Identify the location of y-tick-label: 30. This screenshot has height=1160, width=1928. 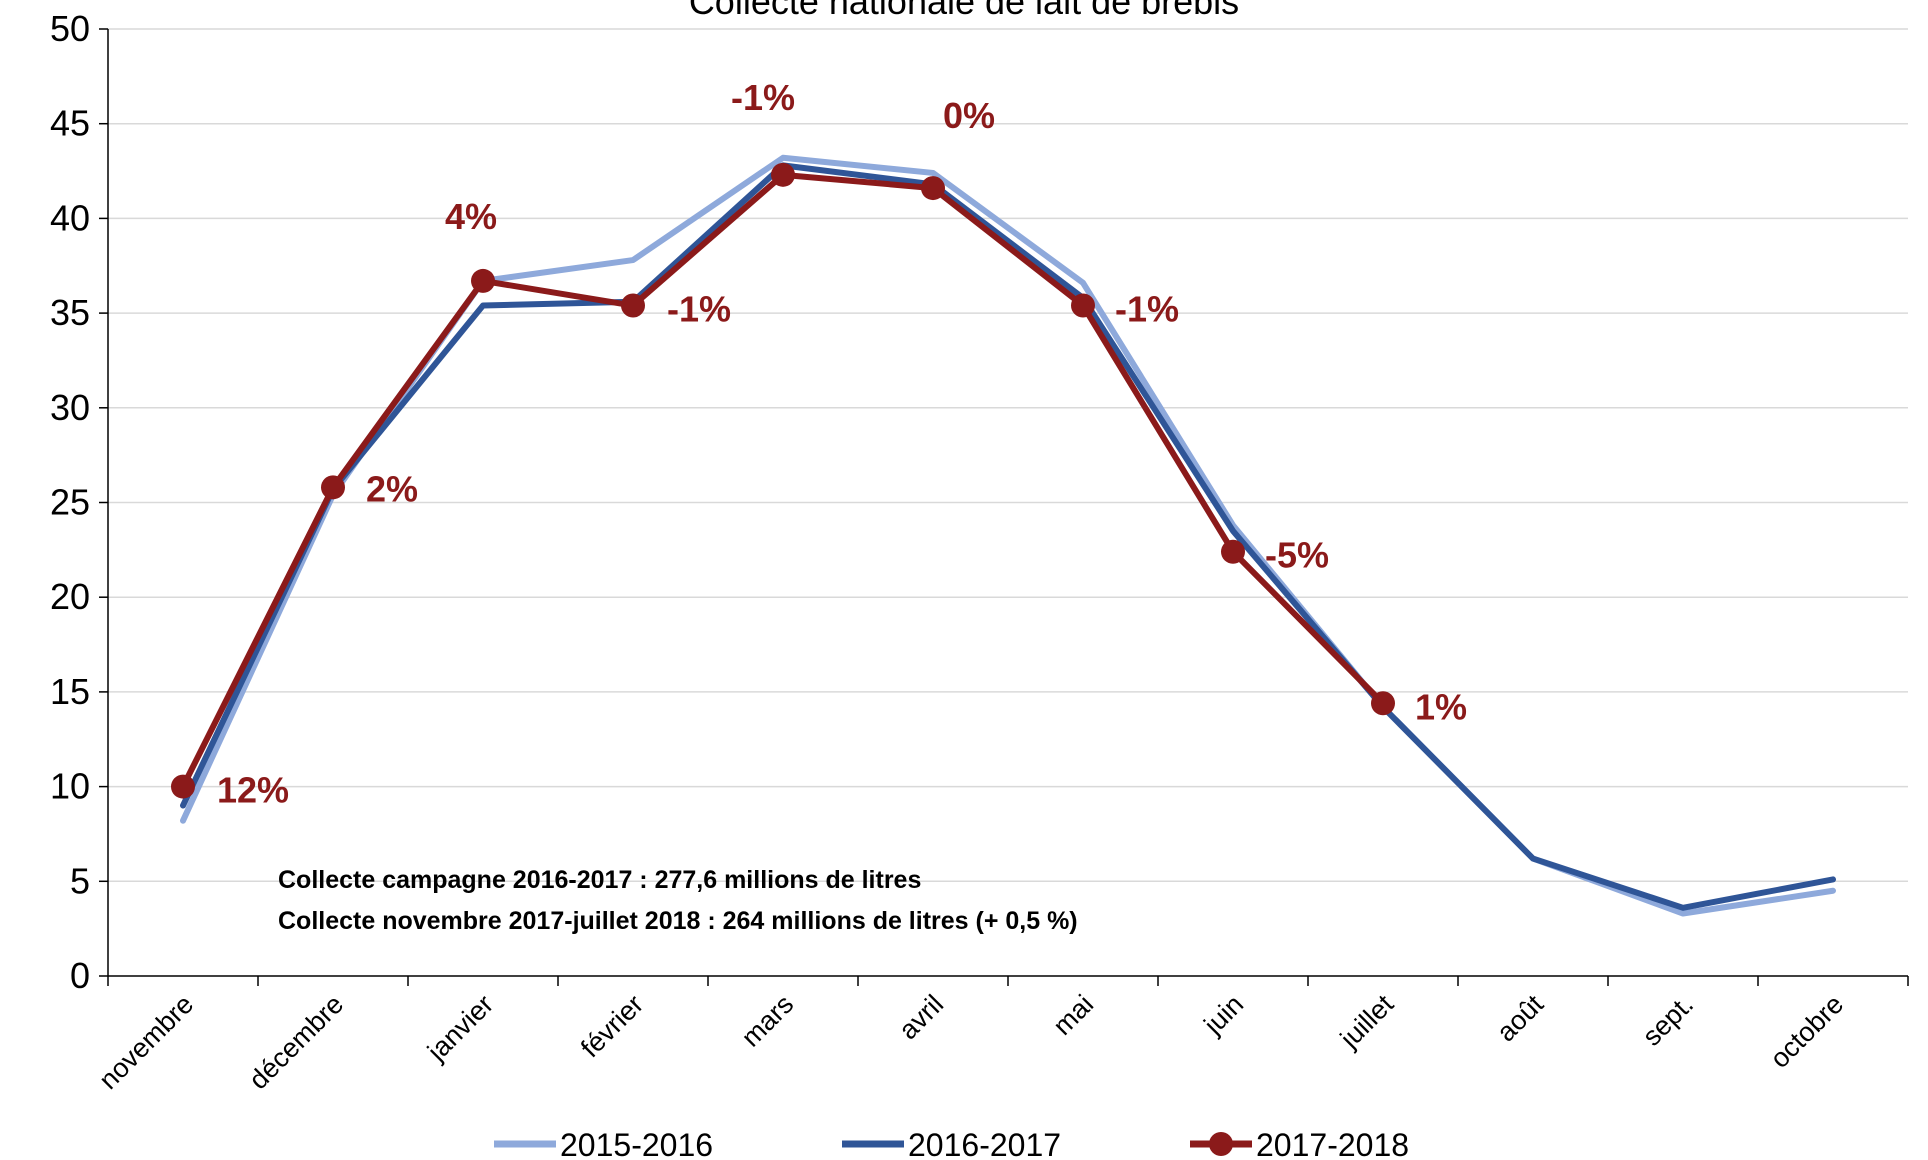
(70, 407).